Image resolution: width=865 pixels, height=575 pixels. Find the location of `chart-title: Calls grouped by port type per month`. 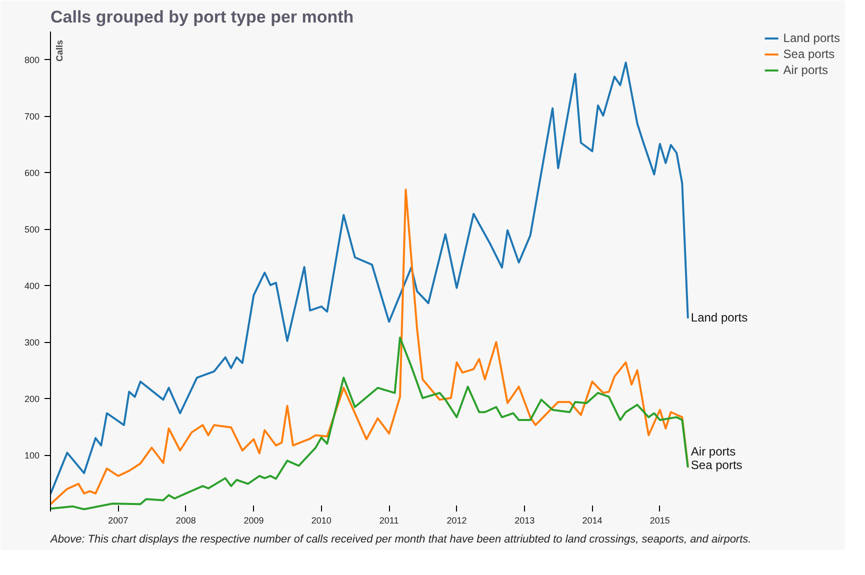

chart-title: Calls grouped by port type per month is located at coordinates (202, 17).